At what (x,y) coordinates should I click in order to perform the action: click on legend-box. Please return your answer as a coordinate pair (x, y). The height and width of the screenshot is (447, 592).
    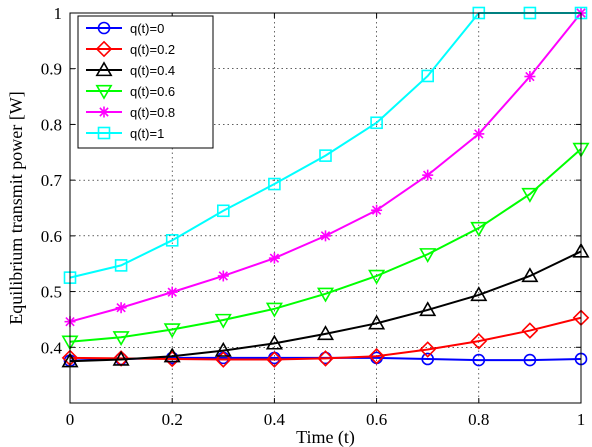
    Looking at the image, I should click on (145, 82).